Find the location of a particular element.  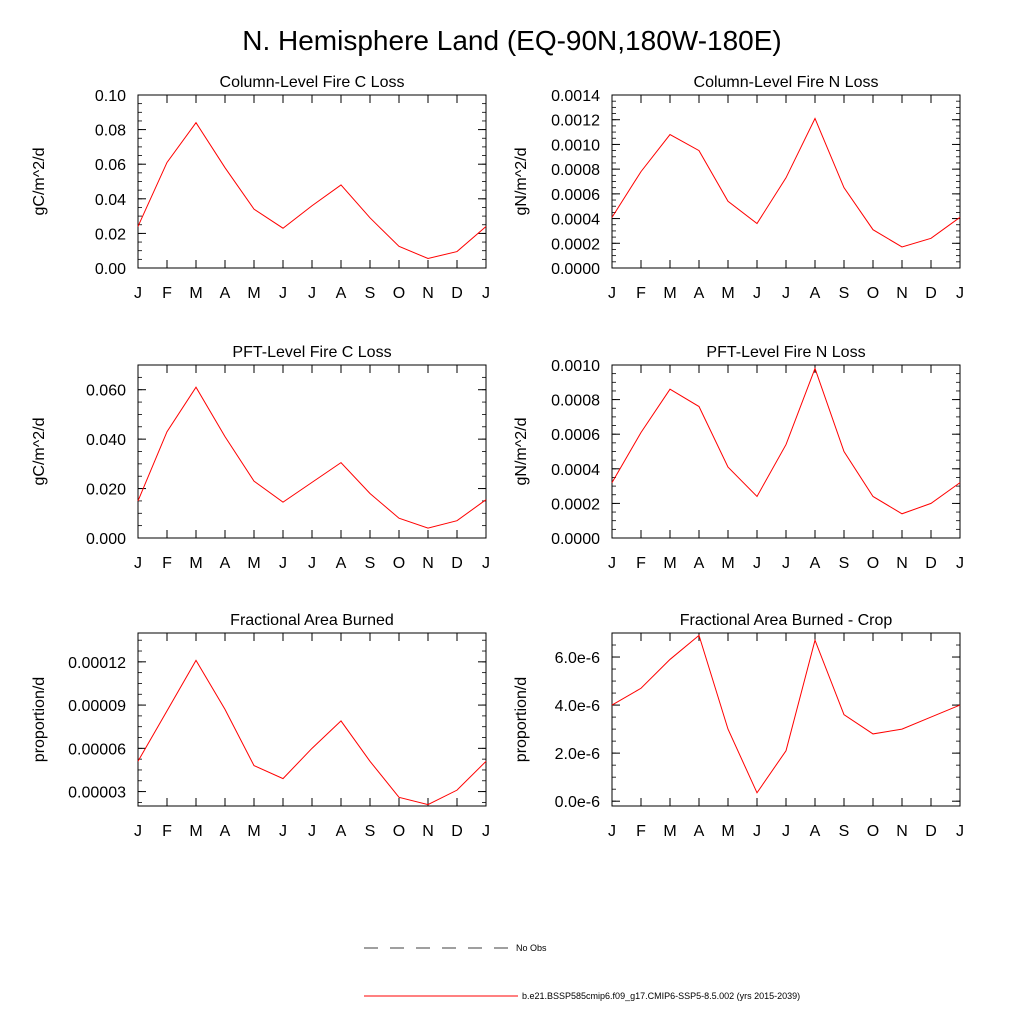

panel-title: Column-Level Fire N Loss is located at coordinates (786, 82).